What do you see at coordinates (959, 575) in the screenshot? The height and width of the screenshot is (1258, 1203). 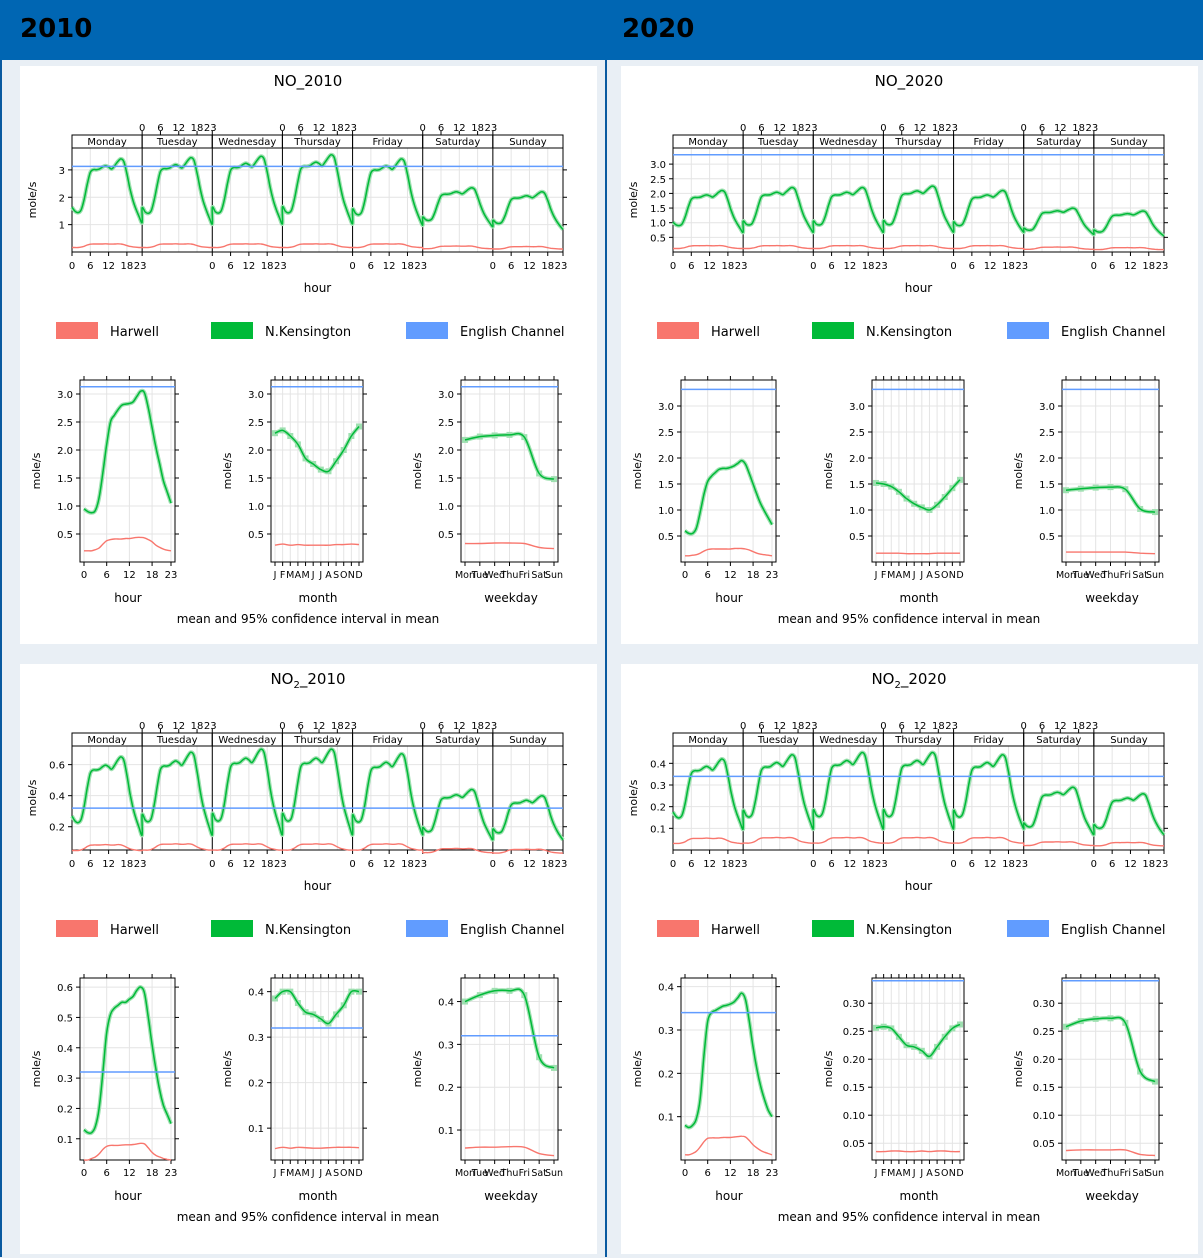 I see `month-xtick: D` at bounding box center [959, 575].